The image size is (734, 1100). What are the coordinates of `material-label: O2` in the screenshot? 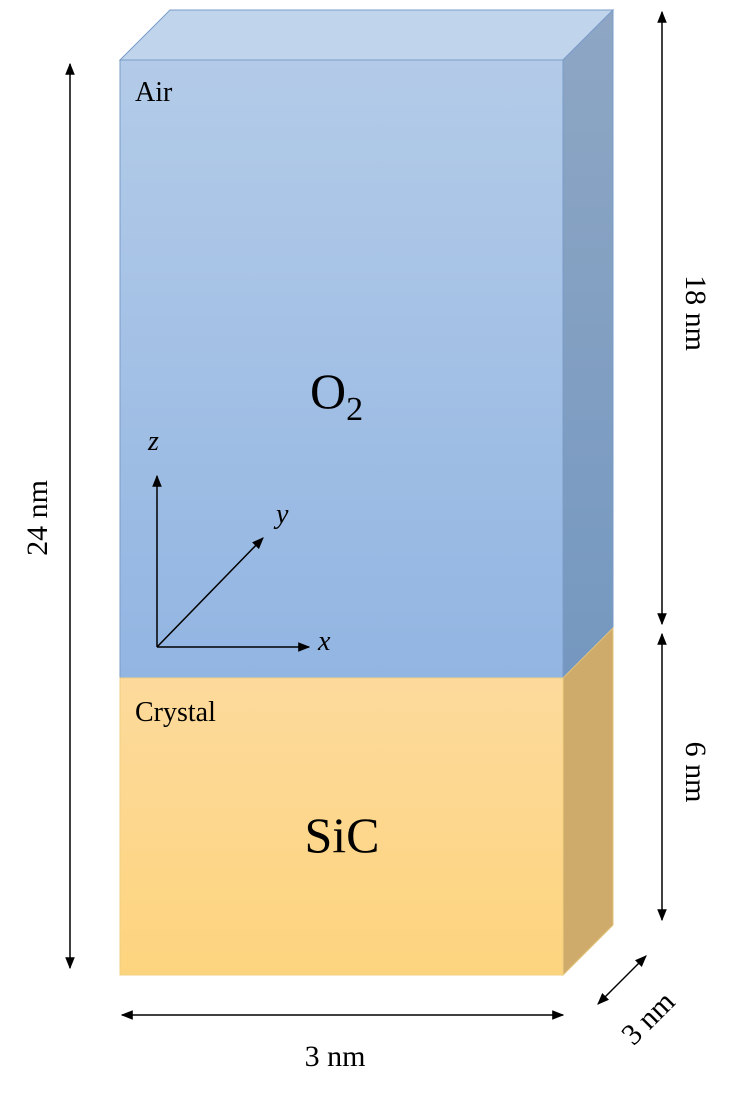 It's located at (336, 395).